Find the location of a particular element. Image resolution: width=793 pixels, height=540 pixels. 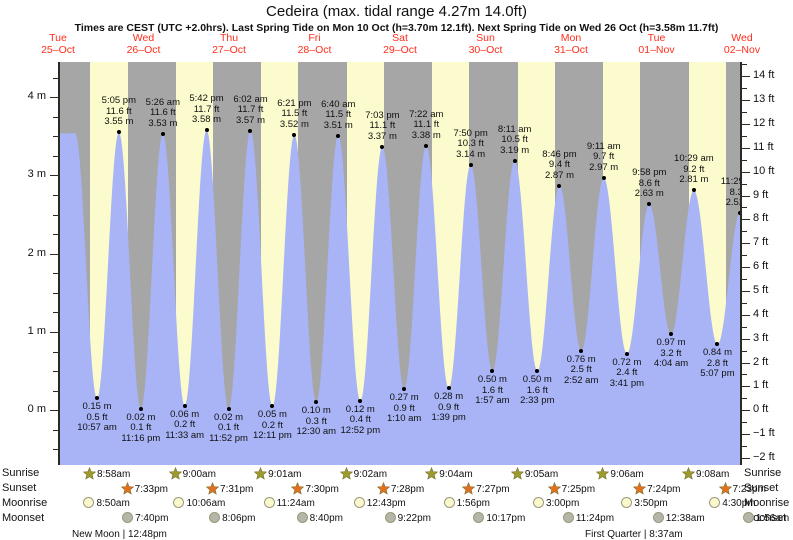

moonset-icon is located at coordinates (568, 517).